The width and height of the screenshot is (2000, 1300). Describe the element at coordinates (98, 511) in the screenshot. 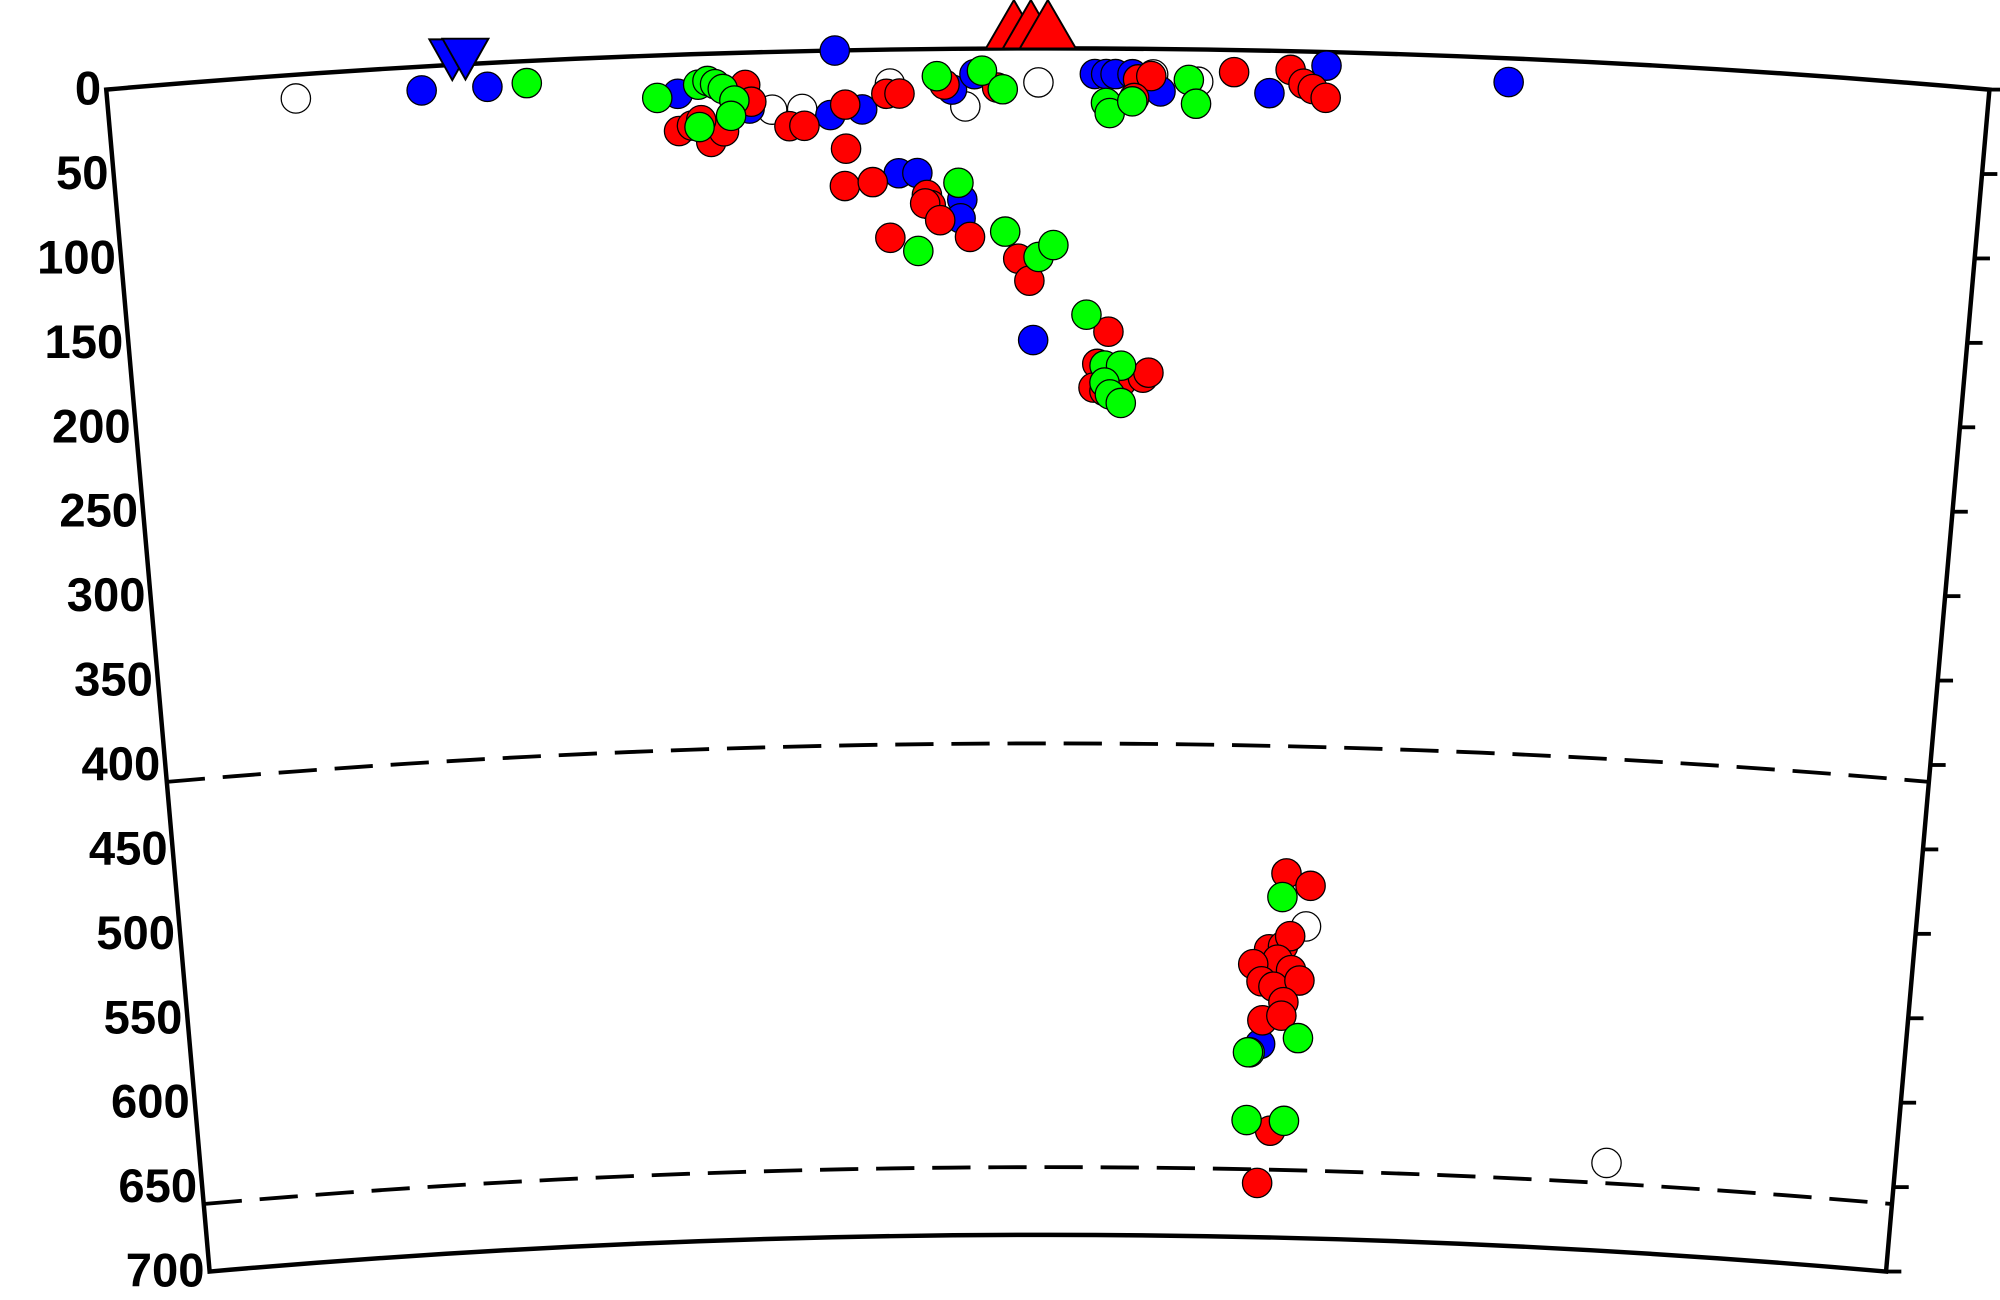

I see `y-tick-label: 250` at that location.